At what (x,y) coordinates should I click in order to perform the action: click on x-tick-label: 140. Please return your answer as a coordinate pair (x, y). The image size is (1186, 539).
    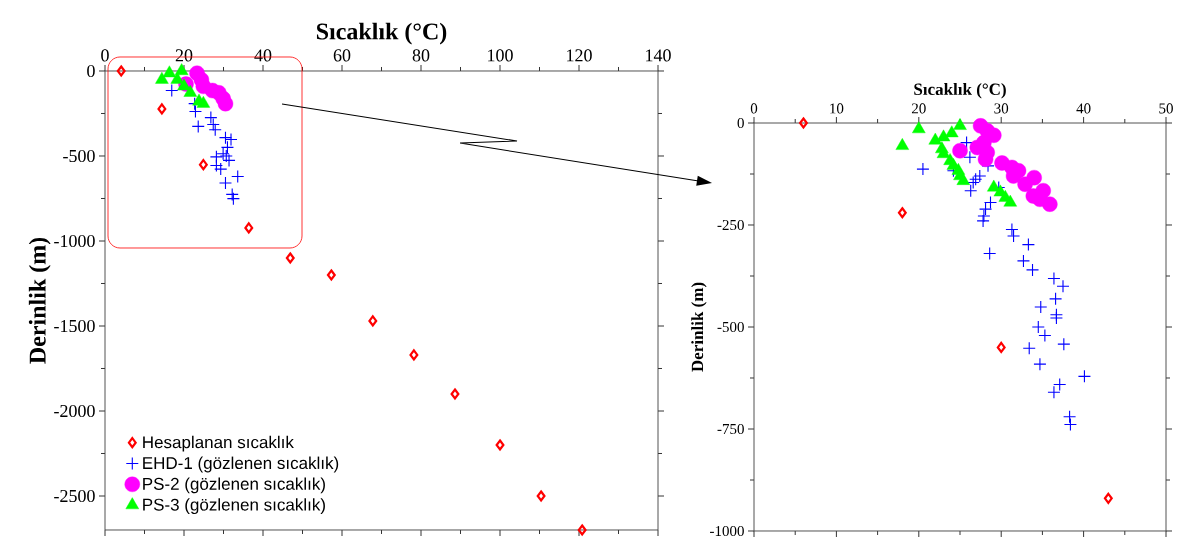
    Looking at the image, I should click on (658, 55).